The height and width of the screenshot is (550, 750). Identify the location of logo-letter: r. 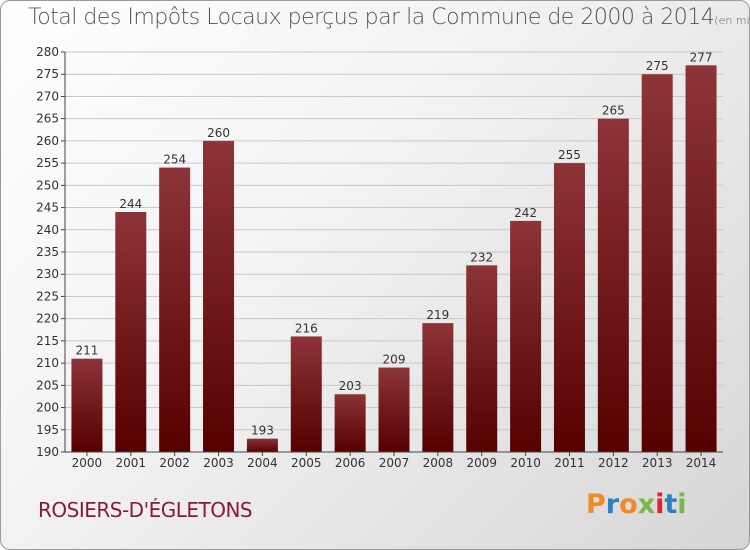
(612, 504).